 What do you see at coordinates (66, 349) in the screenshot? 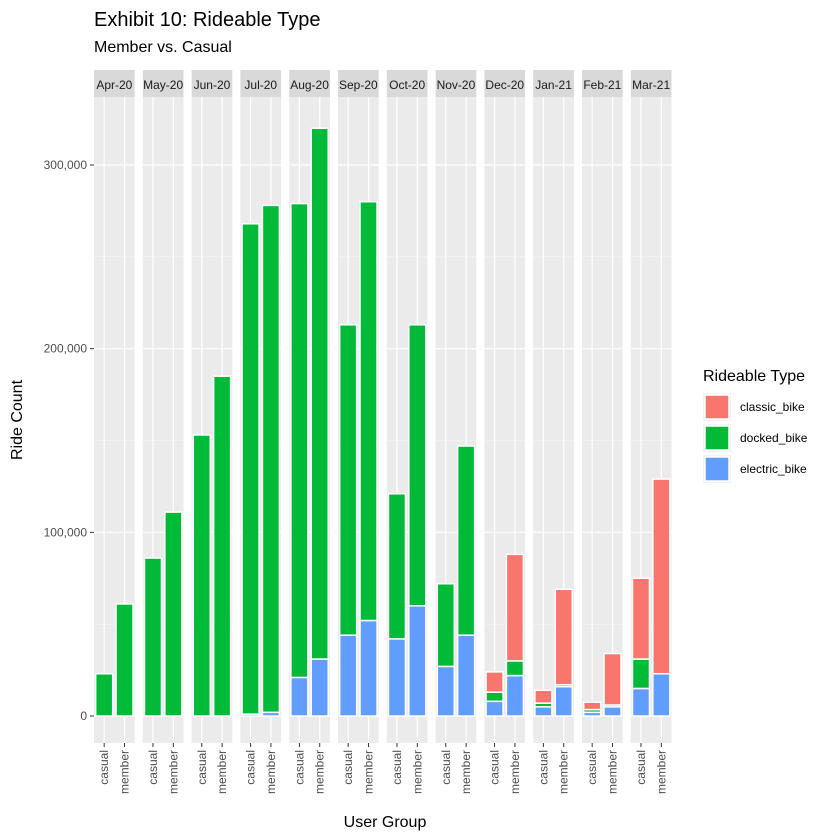
I see `y-tick-label: 200,000` at bounding box center [66, 349].